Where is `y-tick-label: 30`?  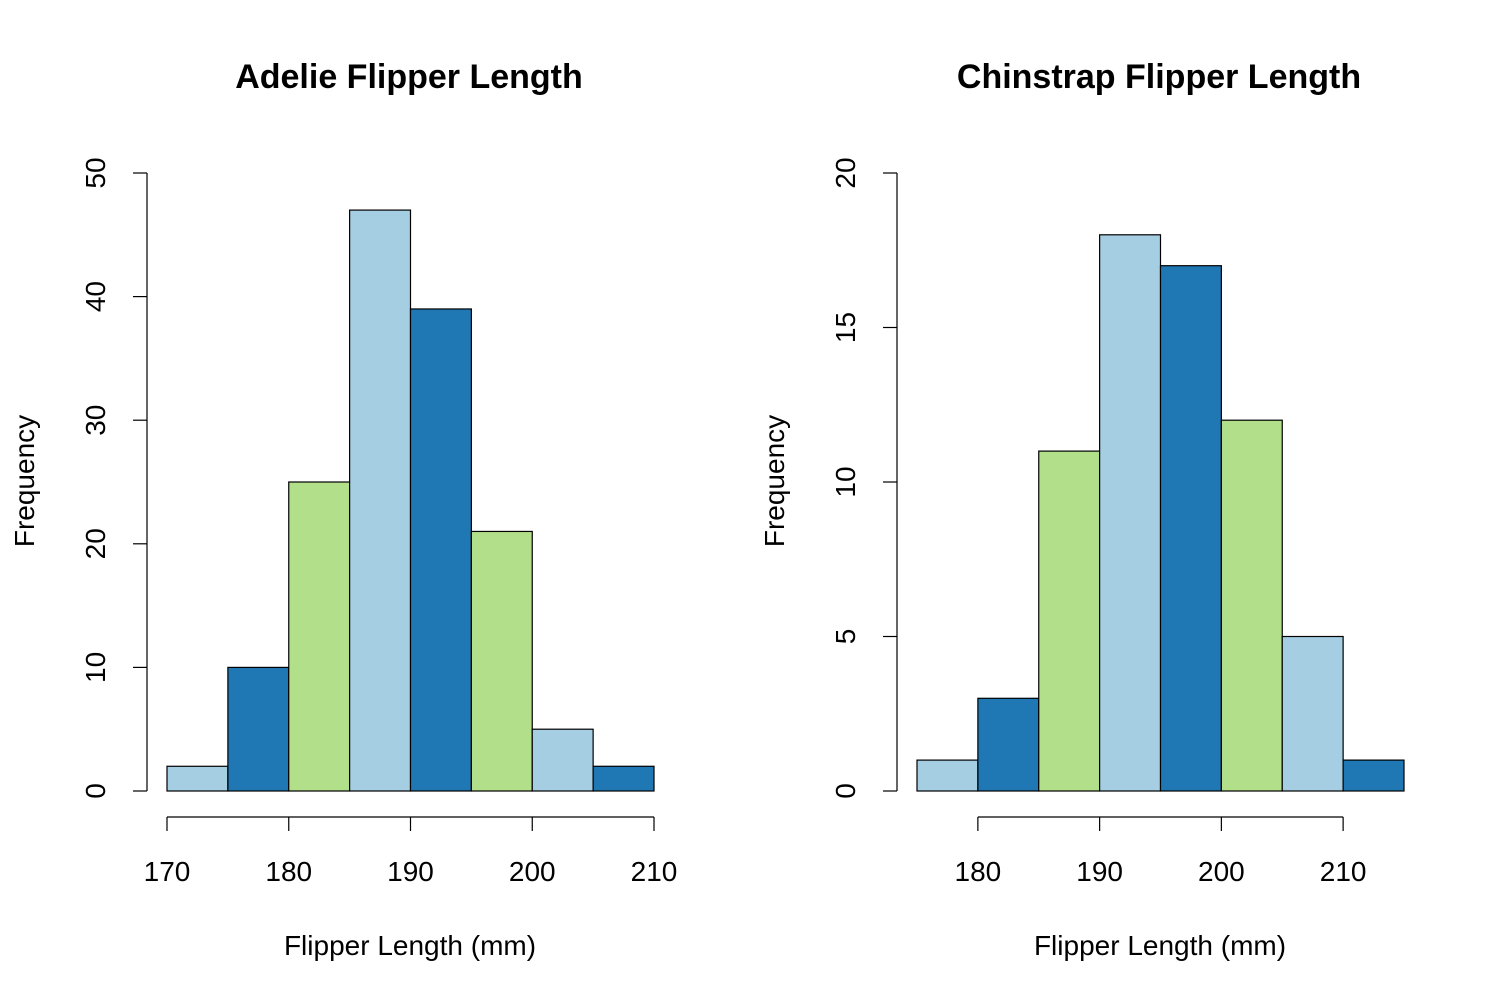 y-tick-label: 30 is located at coordinates (95, 420).